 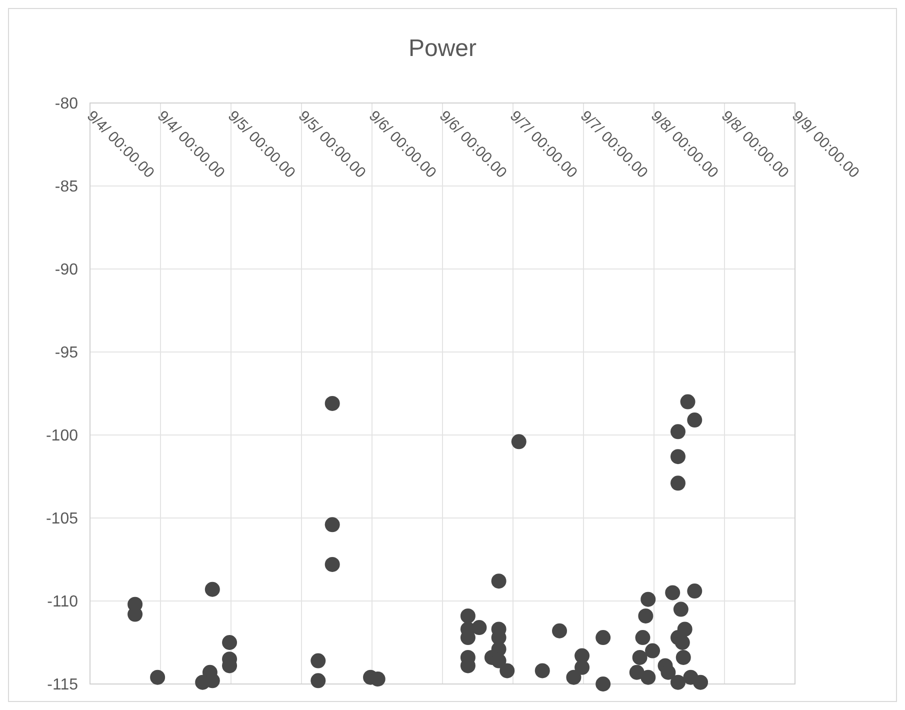 What do you see at coordinates (62, 436) in the screenshot?
I see `y-tick-label: -100` at bounding box center [62, 436].